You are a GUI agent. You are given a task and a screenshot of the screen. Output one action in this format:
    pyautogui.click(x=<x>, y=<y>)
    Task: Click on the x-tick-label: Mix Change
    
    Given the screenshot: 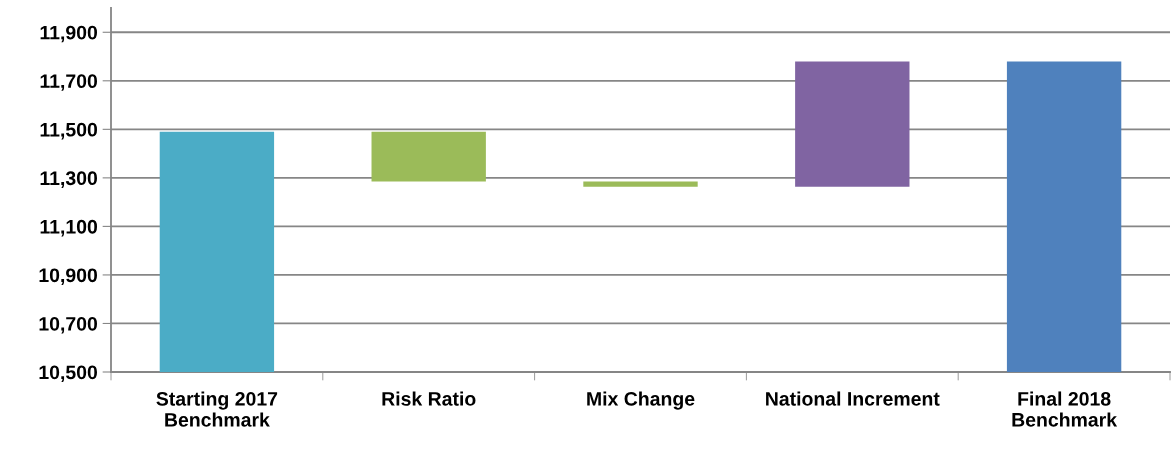 What is the action you would take?
    pyautogui.click(x=641, y=400)
    